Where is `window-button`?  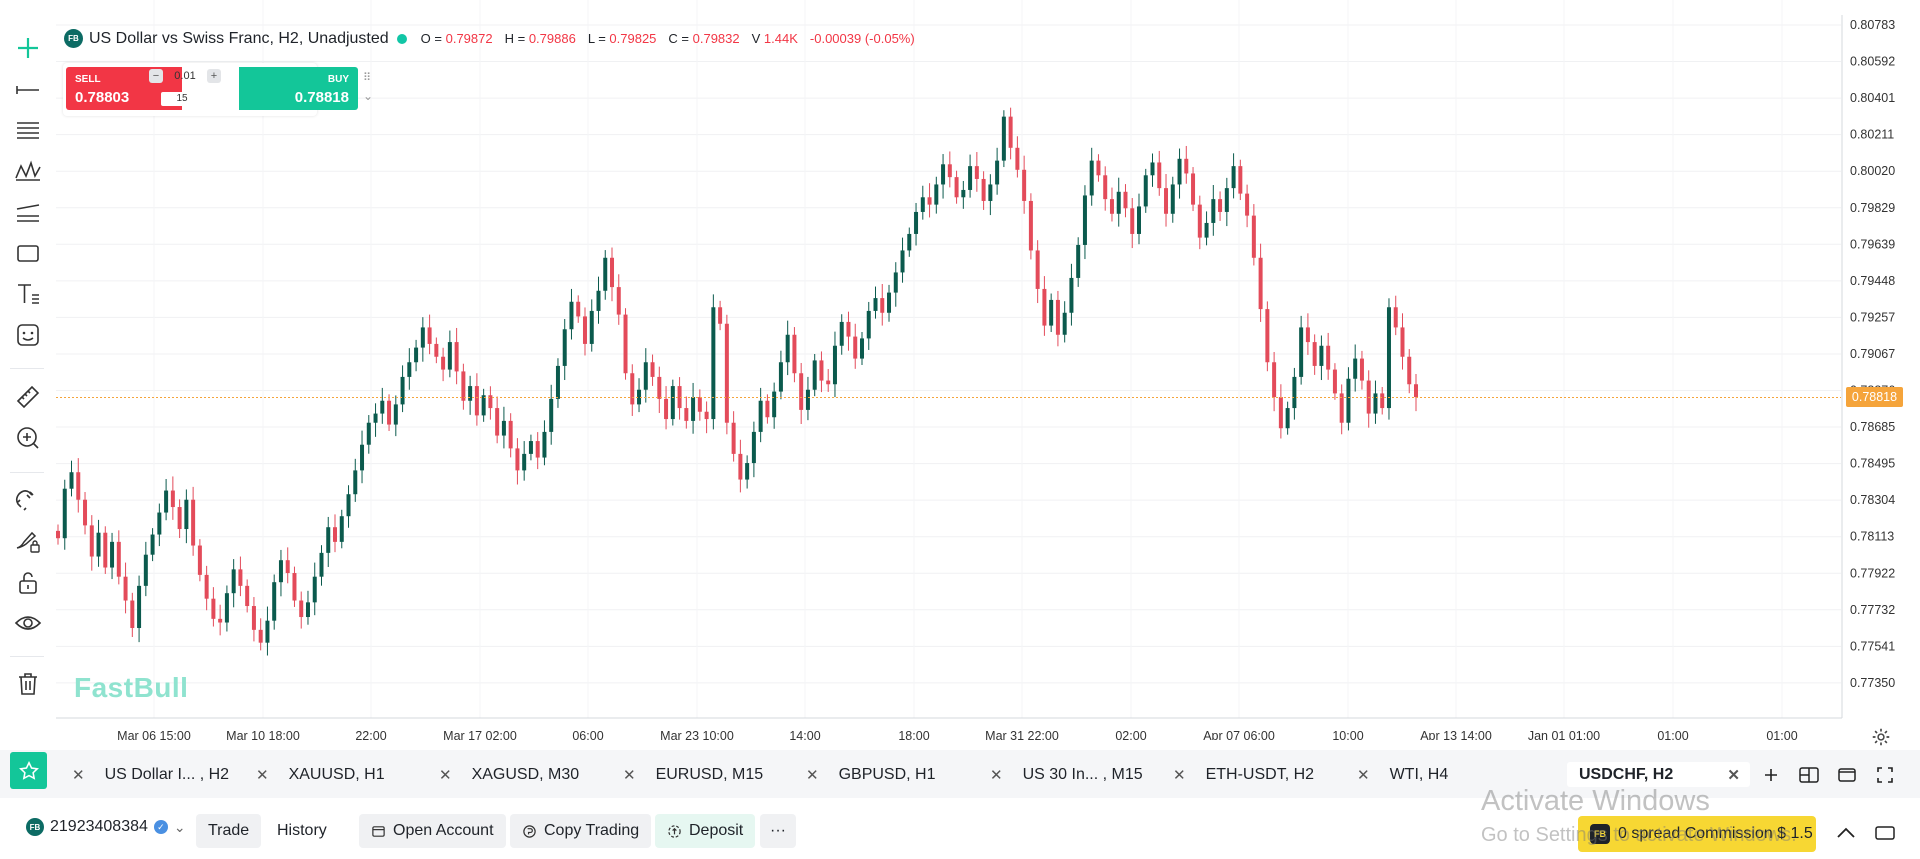 window-button is located at coordinates (1847, 775).